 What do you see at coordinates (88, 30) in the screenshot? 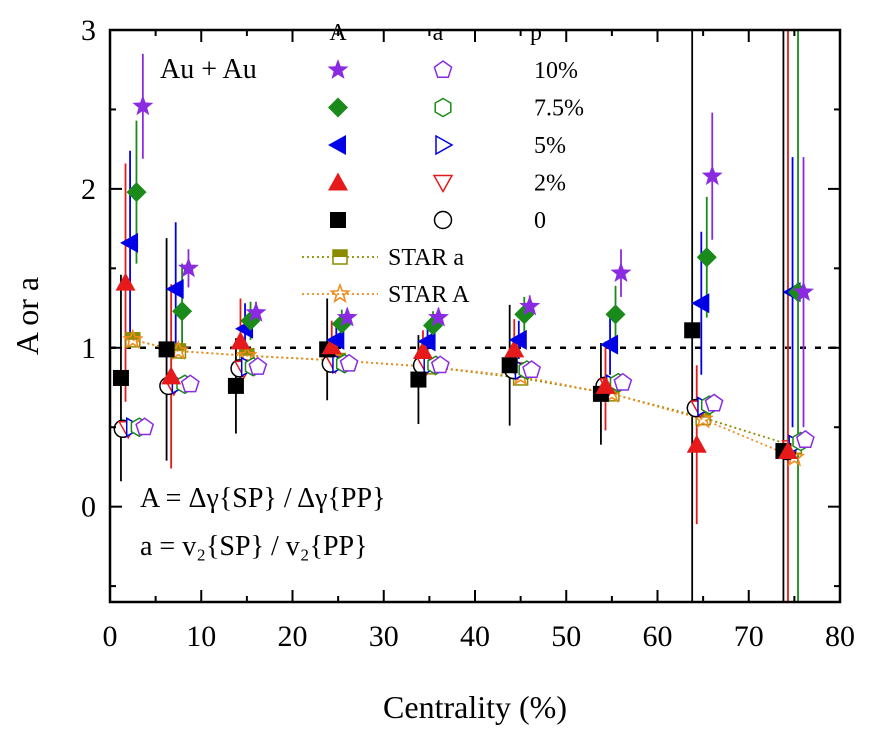
I see `y-tick-label: 3` at bounding box center [88, 30].